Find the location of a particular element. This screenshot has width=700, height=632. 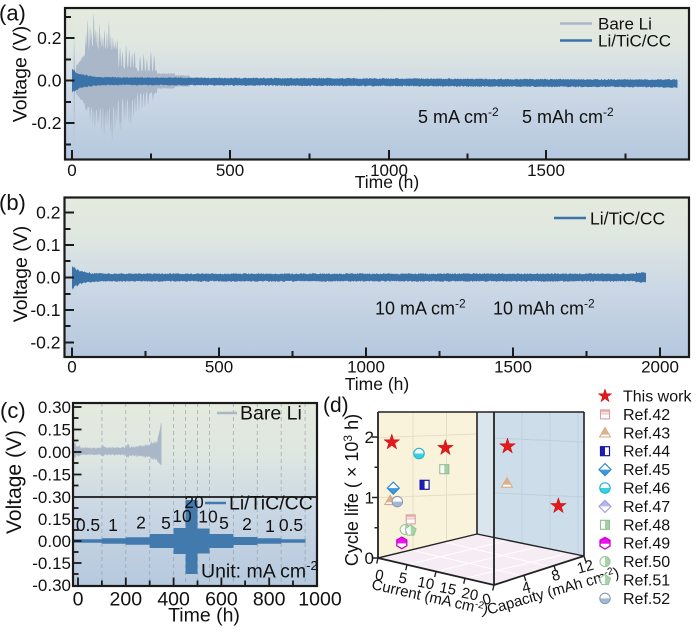

svg-text: 400 is located at coordinates (173, 600).